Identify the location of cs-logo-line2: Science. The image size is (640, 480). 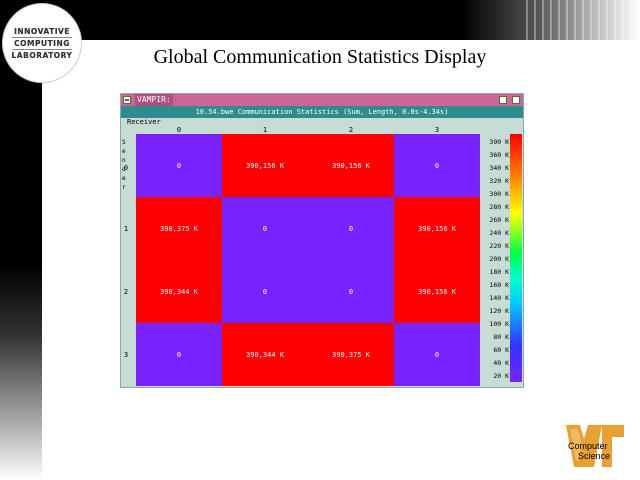
(594, 456).